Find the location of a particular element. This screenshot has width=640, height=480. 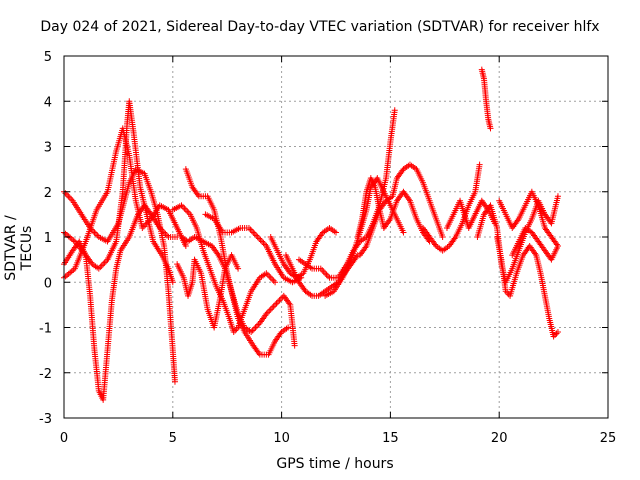

x-axis-label: GPS time / hours is located at coordinates (335, 464).